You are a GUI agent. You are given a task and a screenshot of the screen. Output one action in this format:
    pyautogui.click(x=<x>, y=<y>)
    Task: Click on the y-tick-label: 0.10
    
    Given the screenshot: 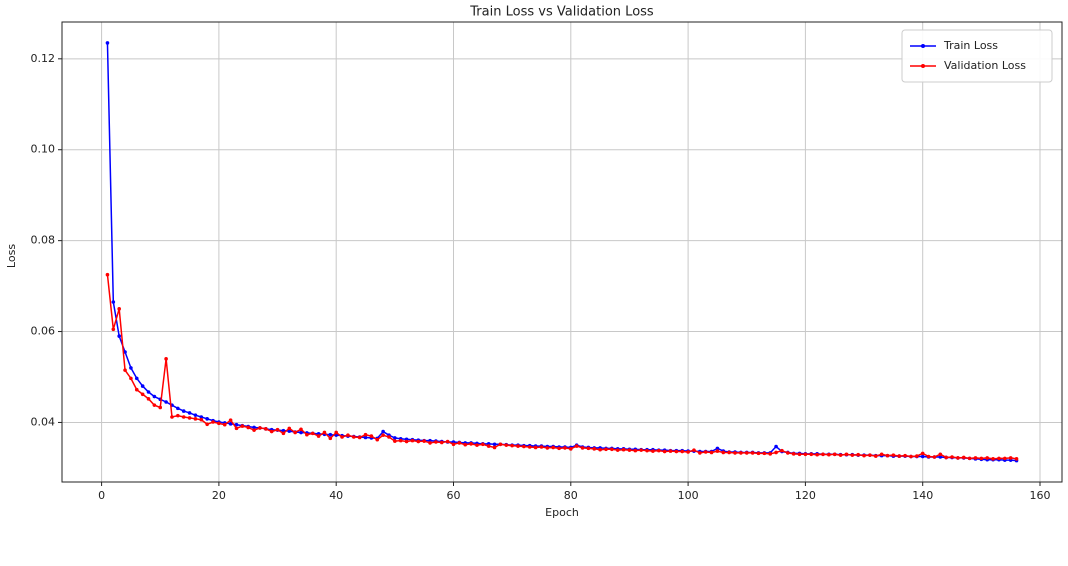 What is the action you would take?
    pyautogui.click(x=43, y=149)
    